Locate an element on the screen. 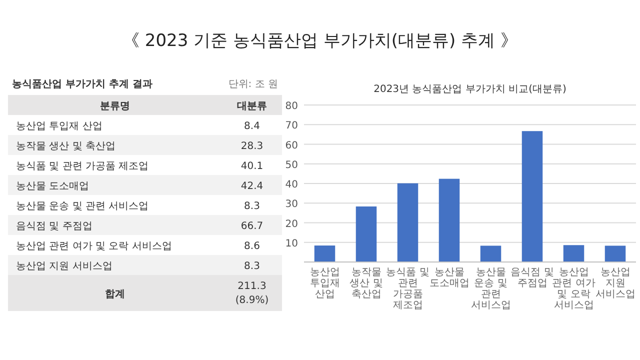 The height and width of the screenshot is (360, 640). category-label: 농산물 운송 및 관련 서비스업 is located at coordinates (82, 206).